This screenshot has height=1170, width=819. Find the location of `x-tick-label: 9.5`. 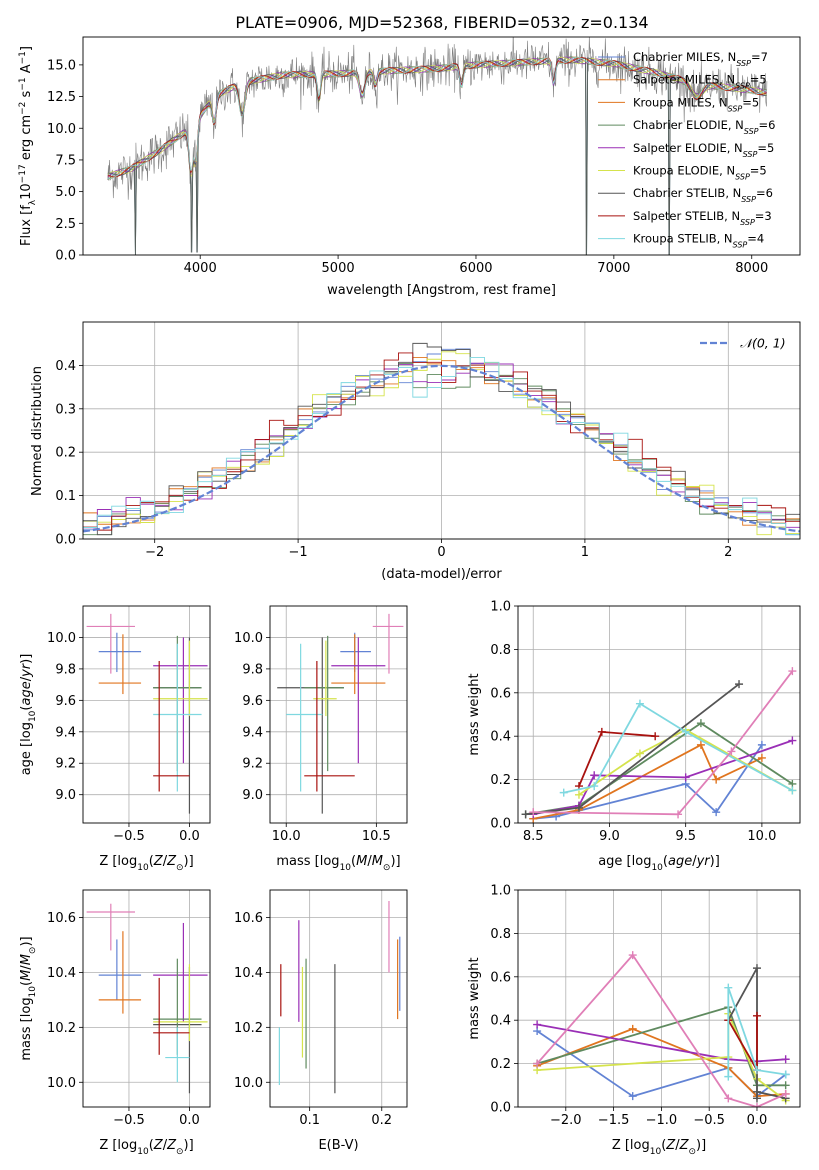

x-tick-label: 9.5 is located at coordinates (685, 836).